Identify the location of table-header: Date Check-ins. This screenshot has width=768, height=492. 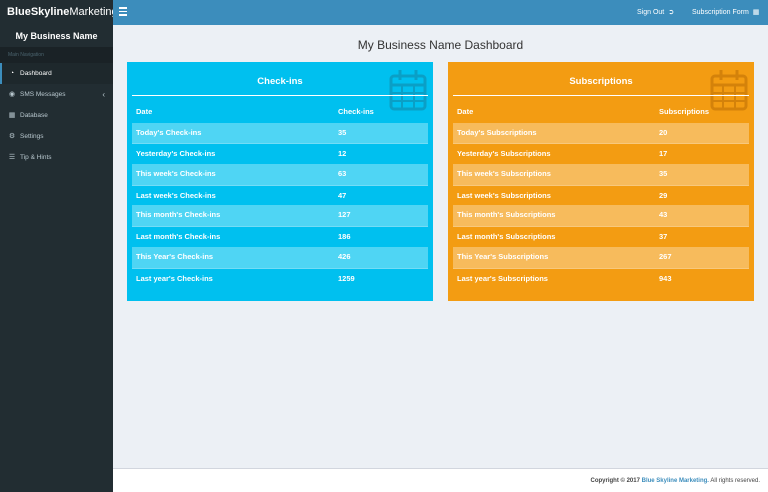
(280, 112).